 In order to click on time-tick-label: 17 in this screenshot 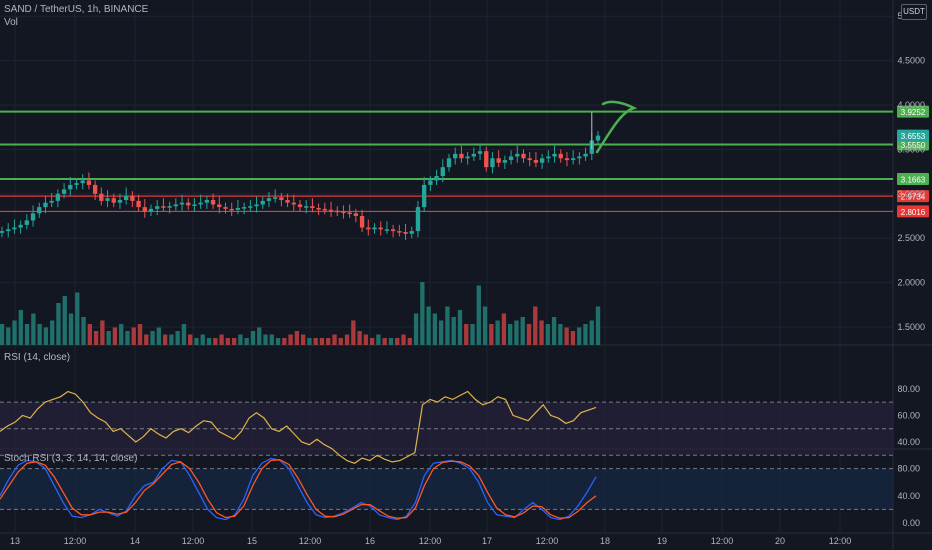, I will do `click(487, 541)`.